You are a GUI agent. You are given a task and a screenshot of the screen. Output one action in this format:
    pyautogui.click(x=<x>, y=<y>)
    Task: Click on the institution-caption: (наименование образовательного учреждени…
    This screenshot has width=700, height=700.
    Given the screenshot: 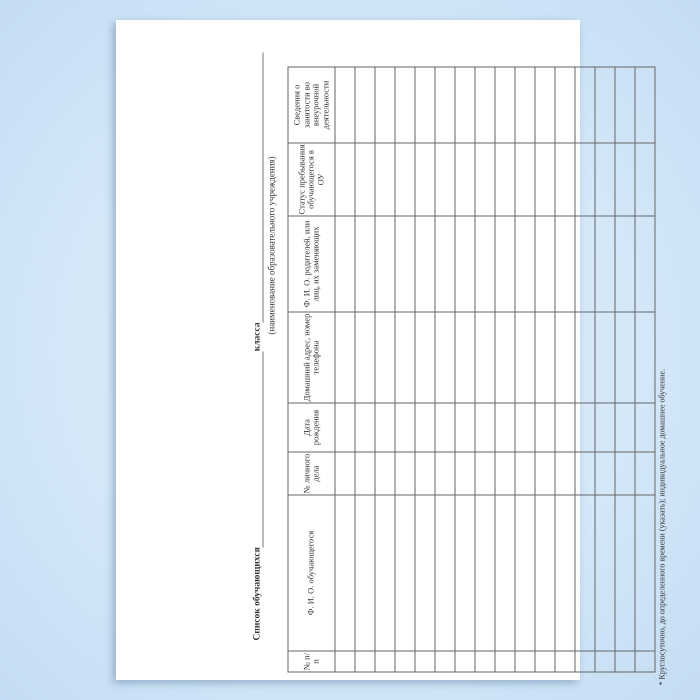 What is the action you would take?
    pyautogui.click(x=271, y=245)
    